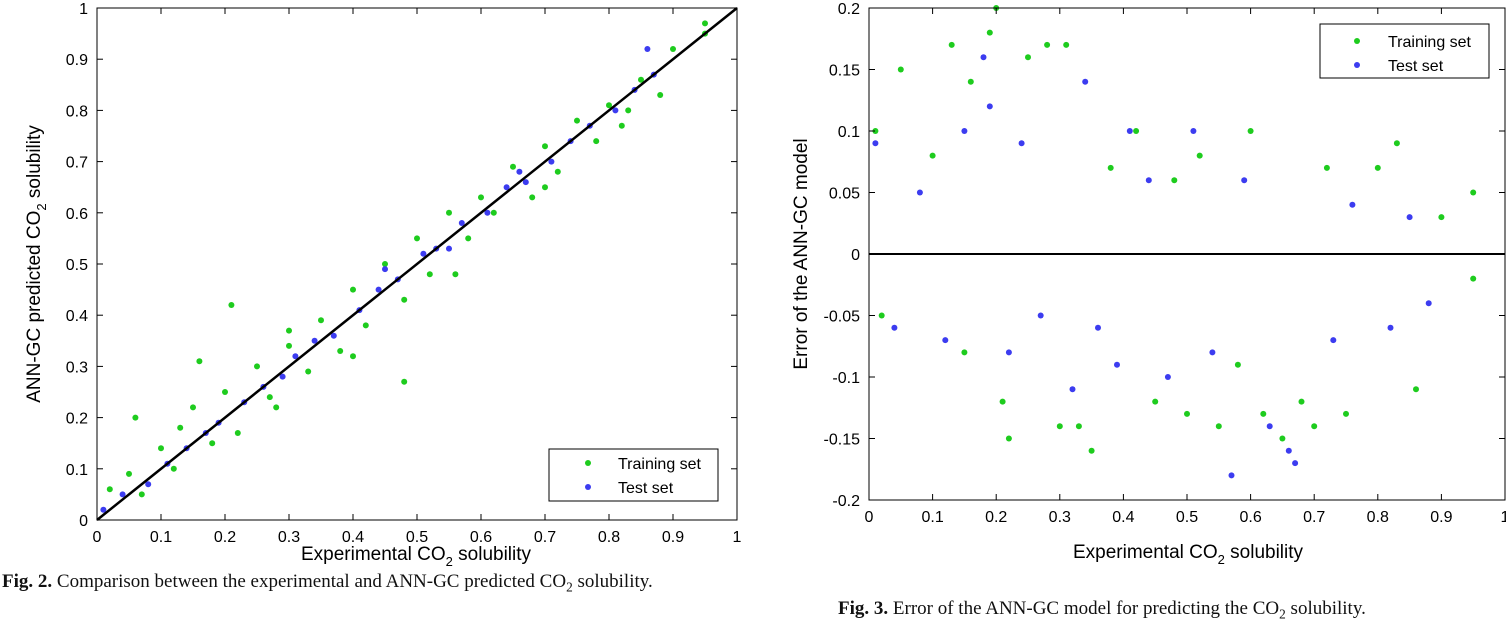 This screenshot has height=622, width=1506. I want to click on chart-1-y-tick-label: 0.8, so click(77, 111).